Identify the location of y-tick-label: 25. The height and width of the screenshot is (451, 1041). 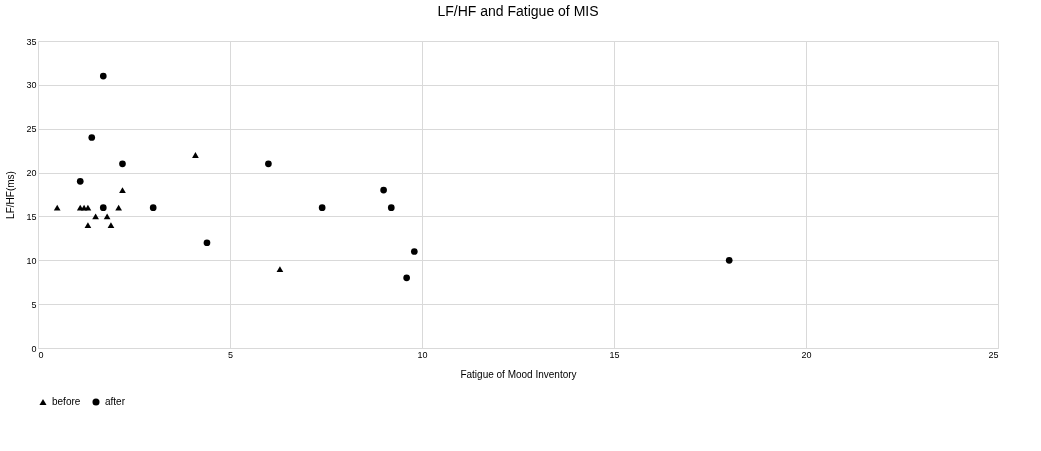
(31, 129).